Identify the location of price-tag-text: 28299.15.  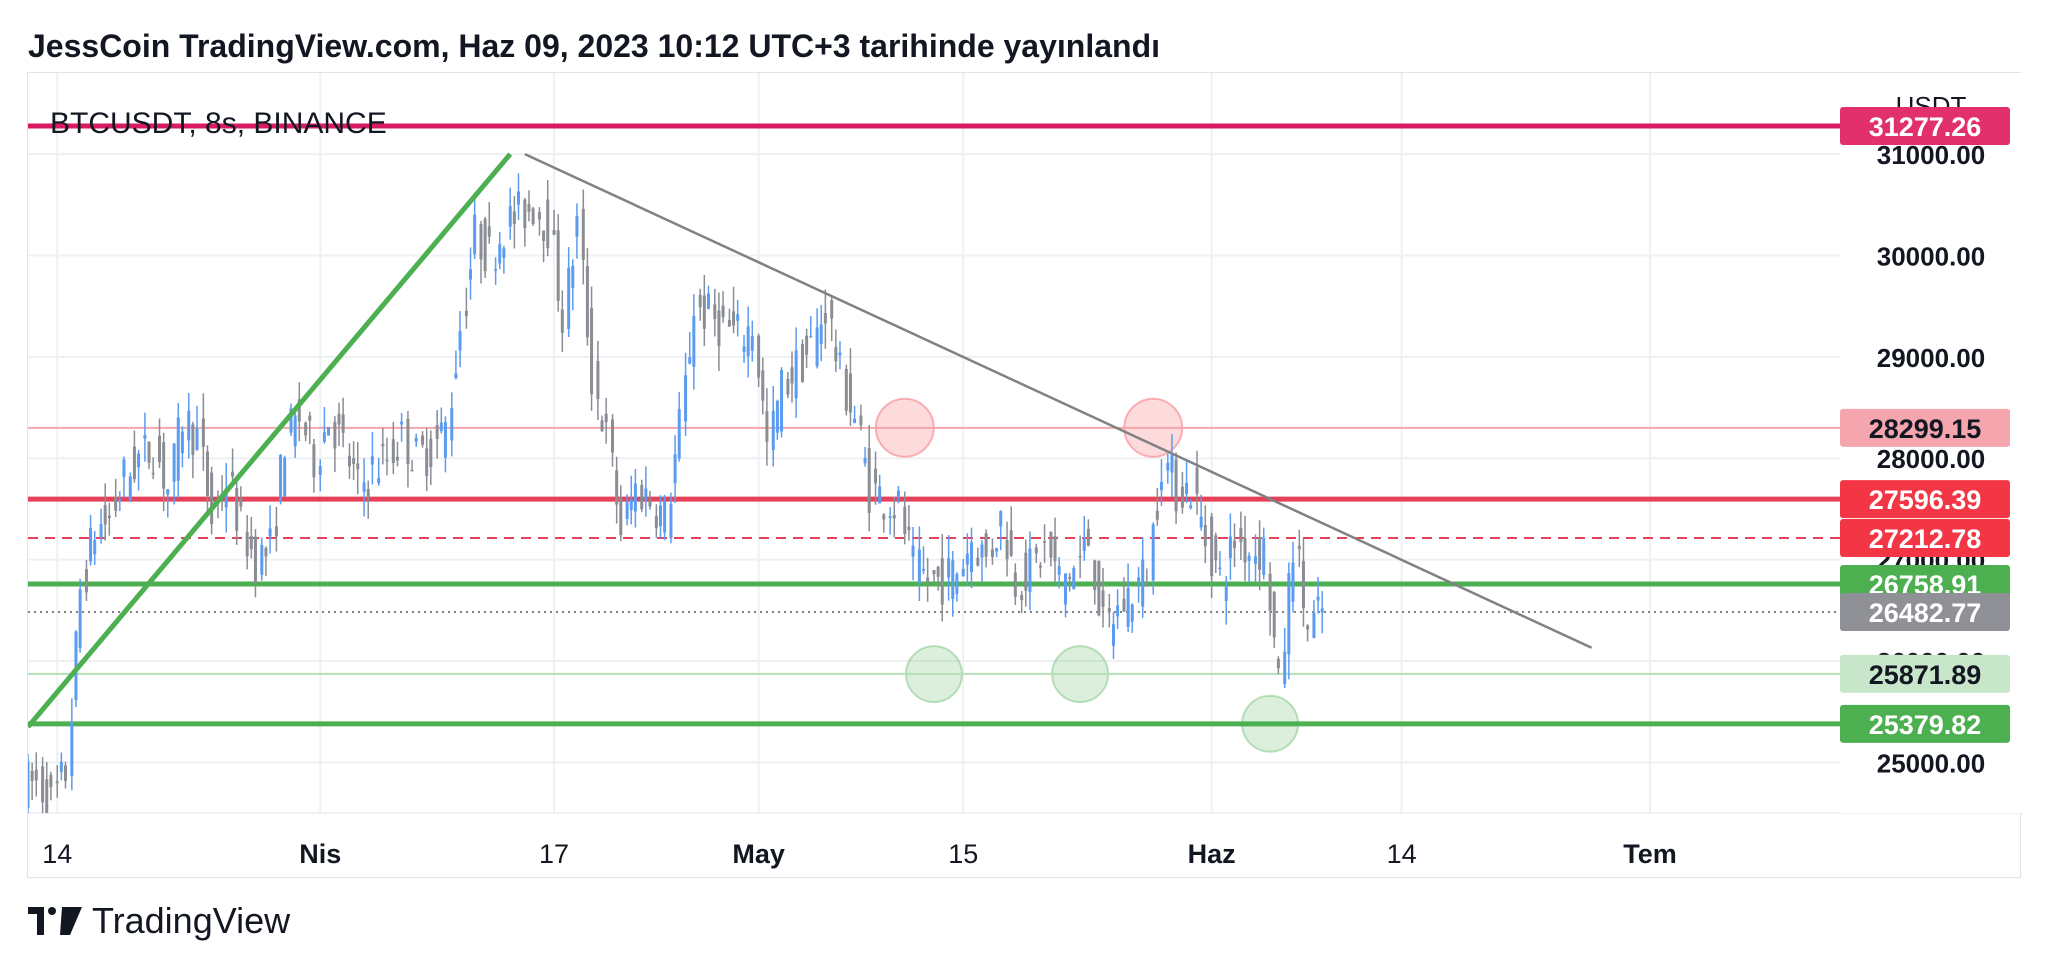
(1925, 429).